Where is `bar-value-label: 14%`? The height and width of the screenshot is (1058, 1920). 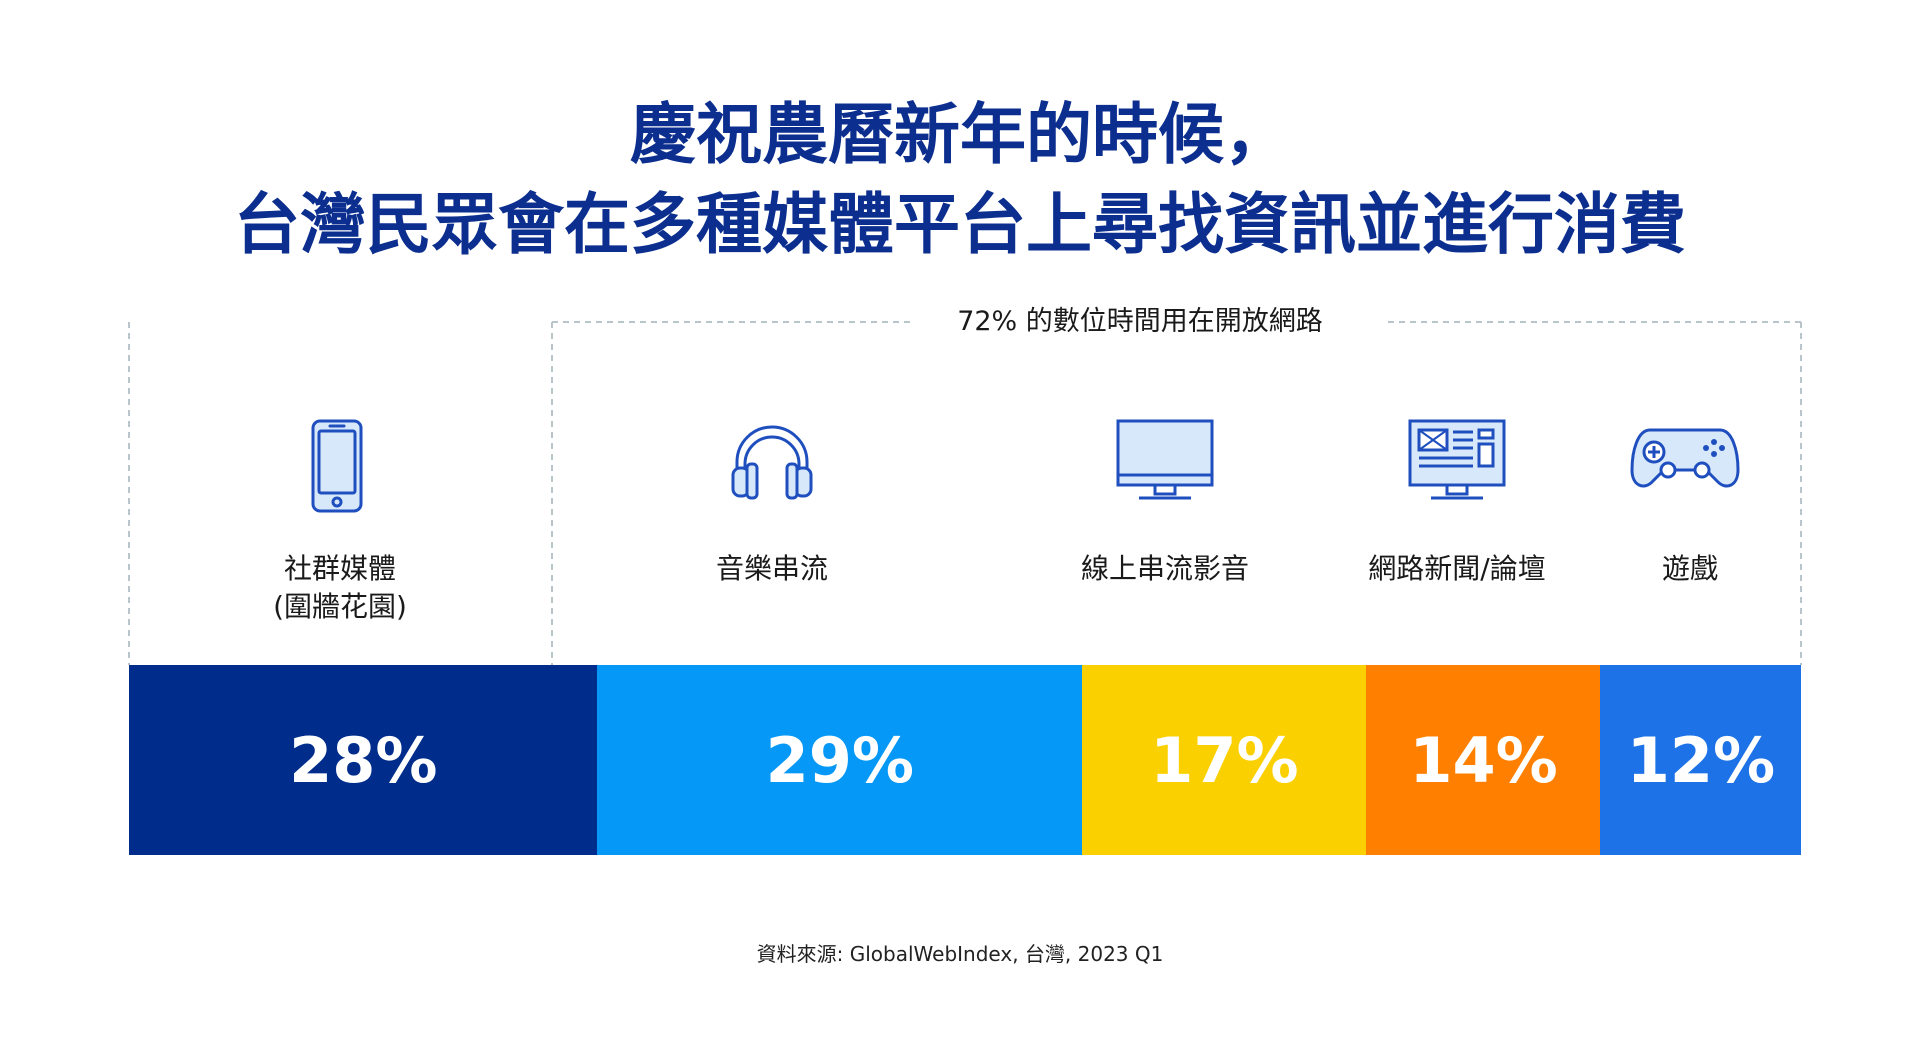
bar-value-label: 14% is located at coordinates (1483, 760).